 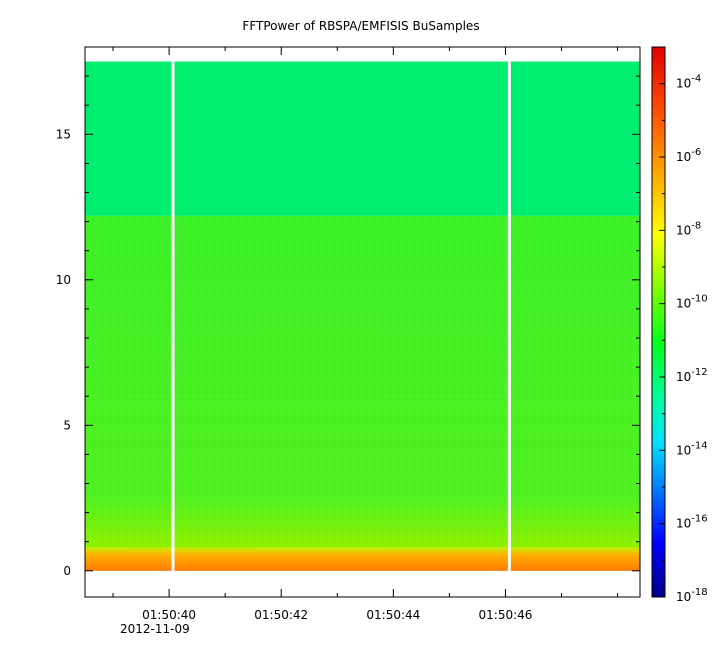 What do you see at coordinates (506, 615) in the screenshot?
I see `x-tick-label: 01:50:46` at bounding box center [506, 615].